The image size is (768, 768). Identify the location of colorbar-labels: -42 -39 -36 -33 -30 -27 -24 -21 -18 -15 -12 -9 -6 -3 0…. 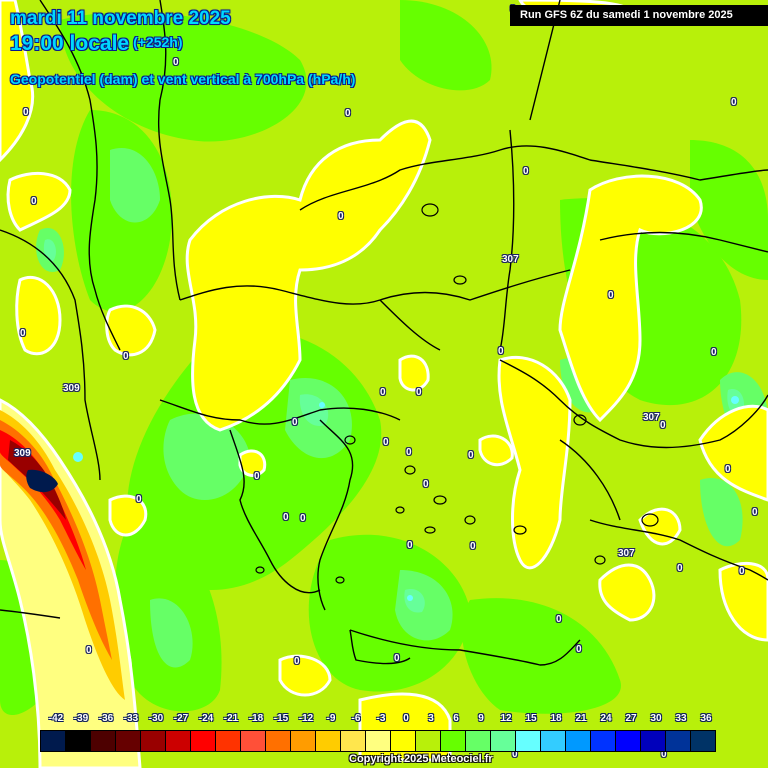
(384, 720).